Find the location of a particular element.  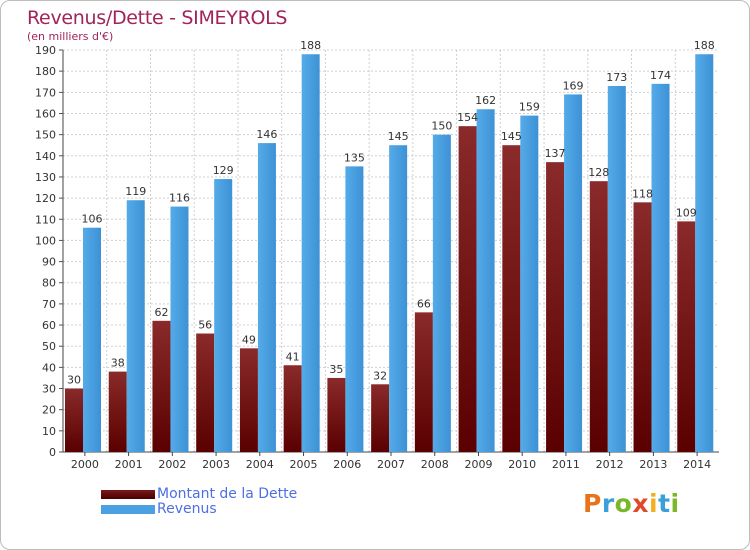

data-label-dette: 137 is located at coordinates (555, 153).